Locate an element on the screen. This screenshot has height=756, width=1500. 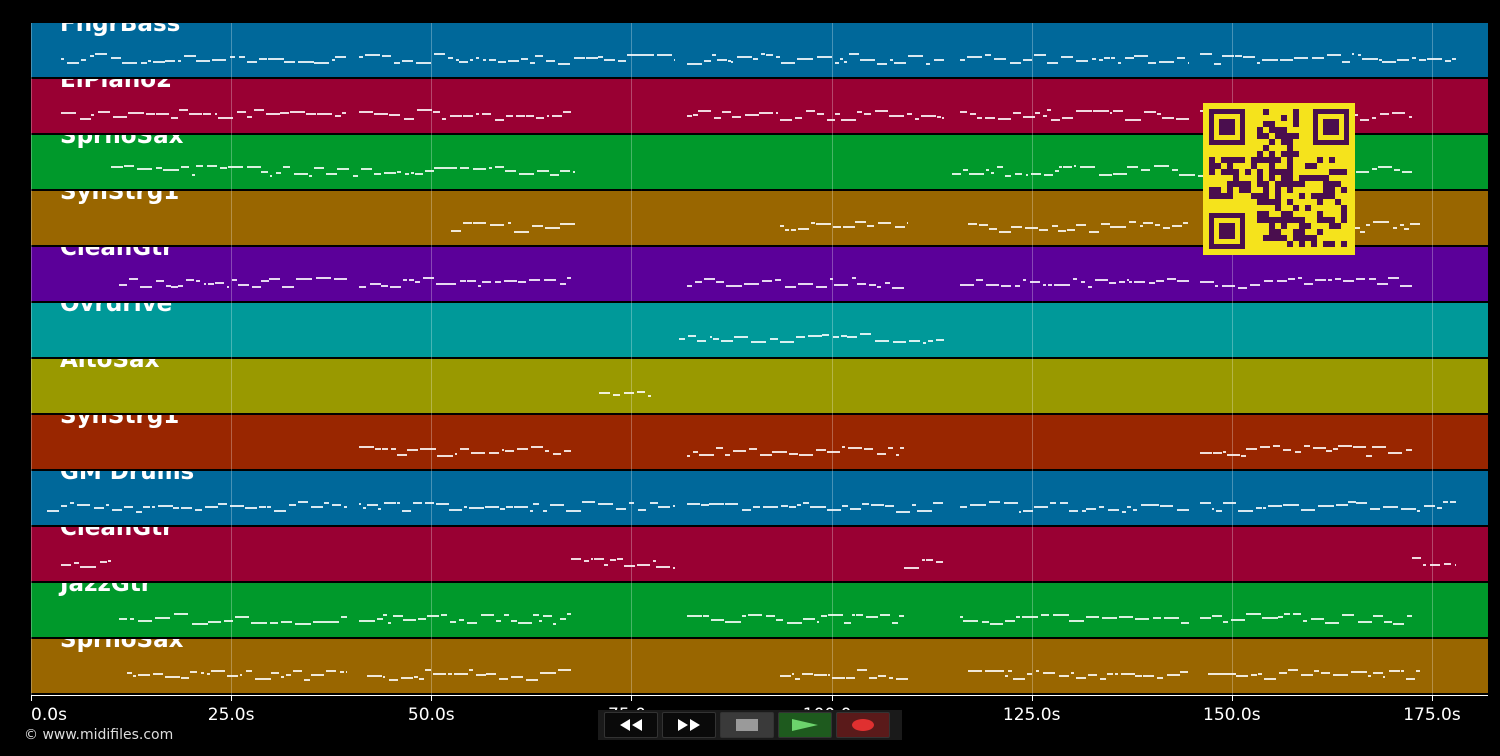
stop-button is located at coordinates (747, 725).